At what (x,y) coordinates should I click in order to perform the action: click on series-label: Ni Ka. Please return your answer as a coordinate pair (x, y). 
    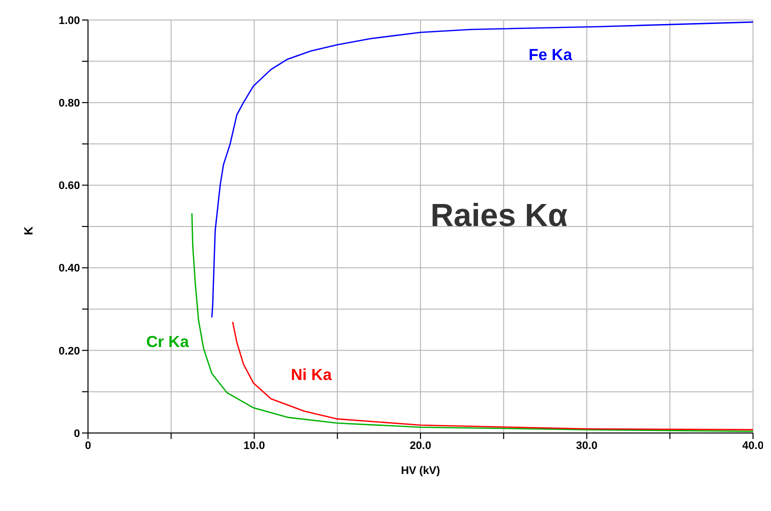
    Looking at the image, I should click on (311, 375).